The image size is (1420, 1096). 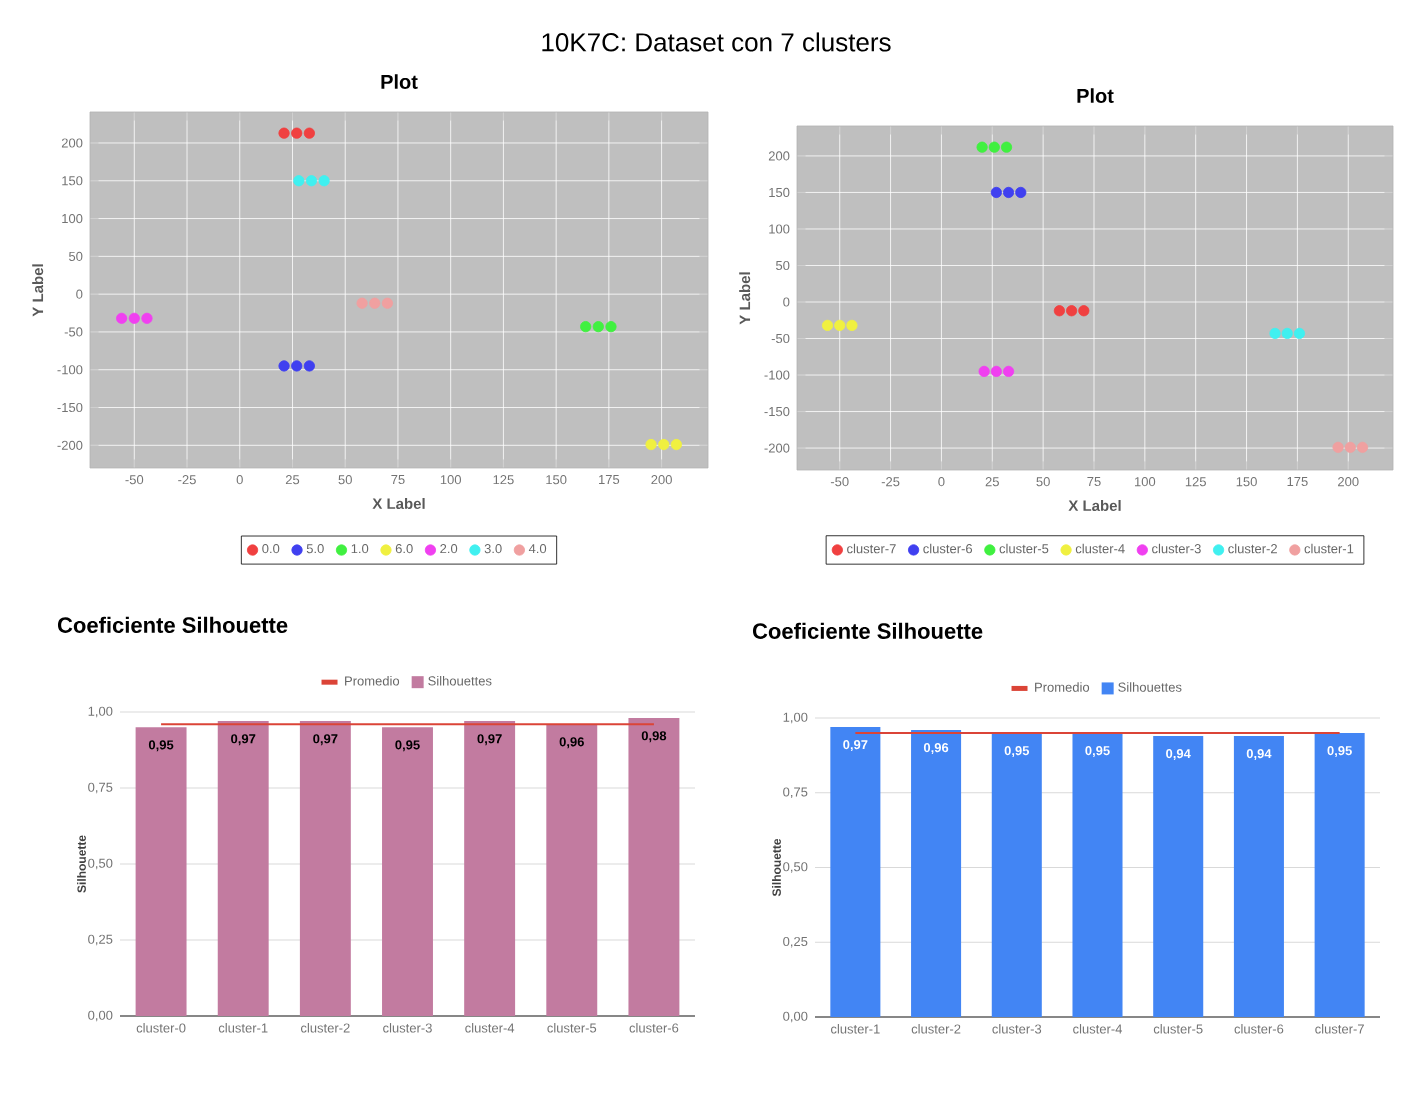 I want to click on x-tick-label: cluster-6, so click(x=1259, y=1029).